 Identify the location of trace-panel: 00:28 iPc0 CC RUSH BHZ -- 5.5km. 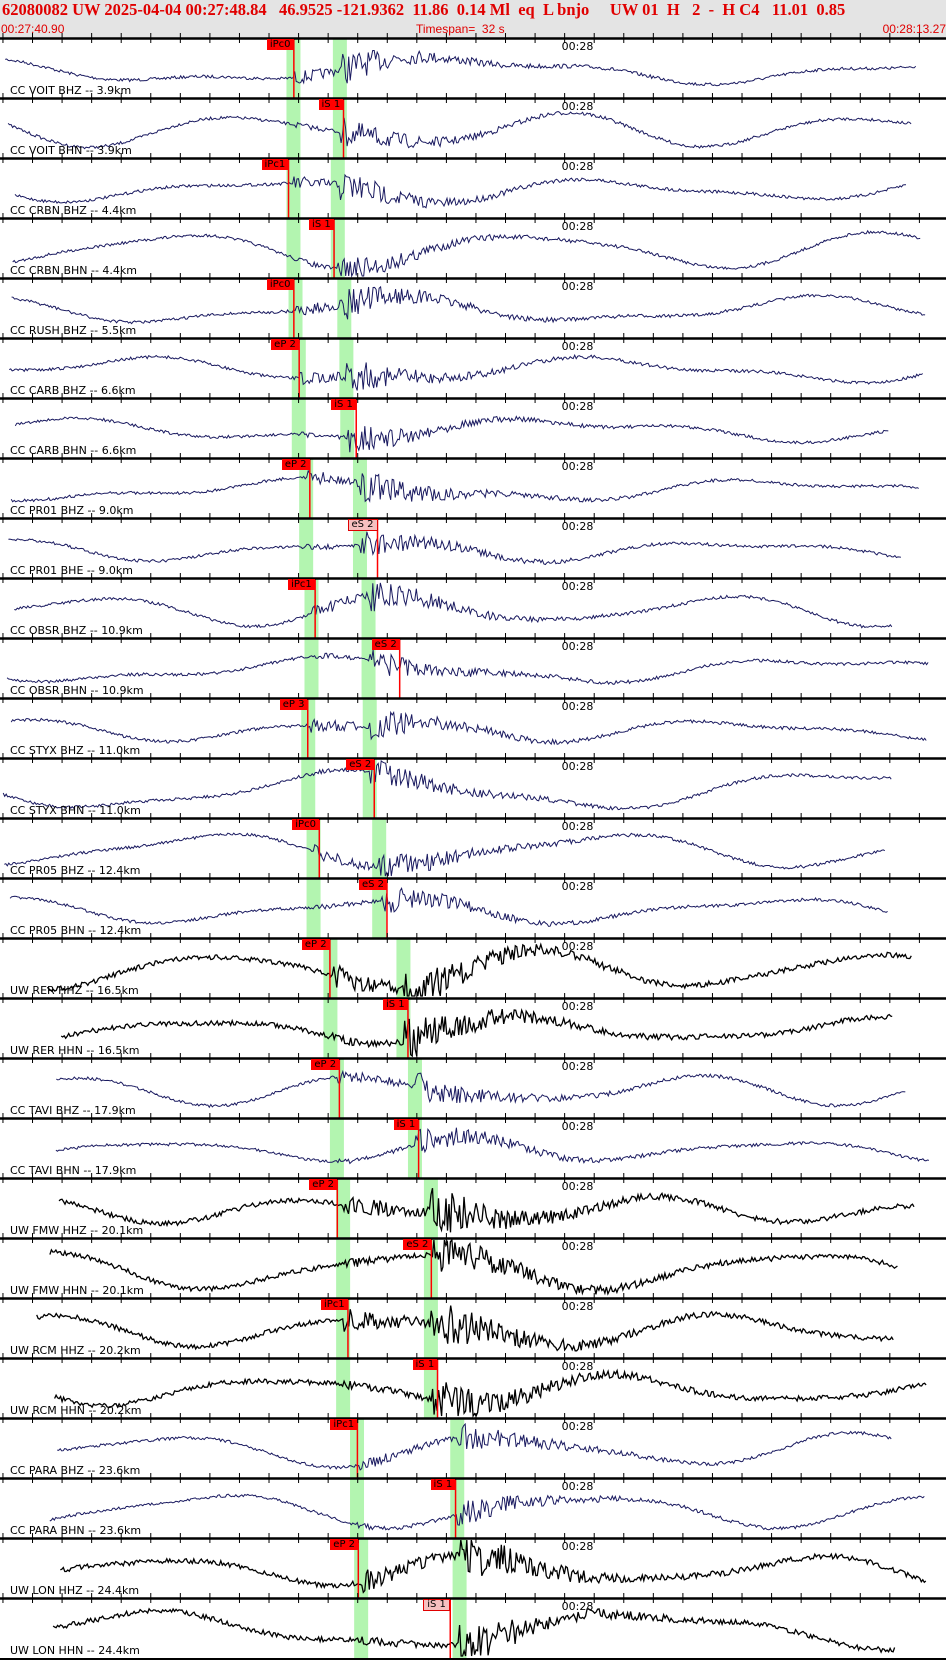
(473, 305).